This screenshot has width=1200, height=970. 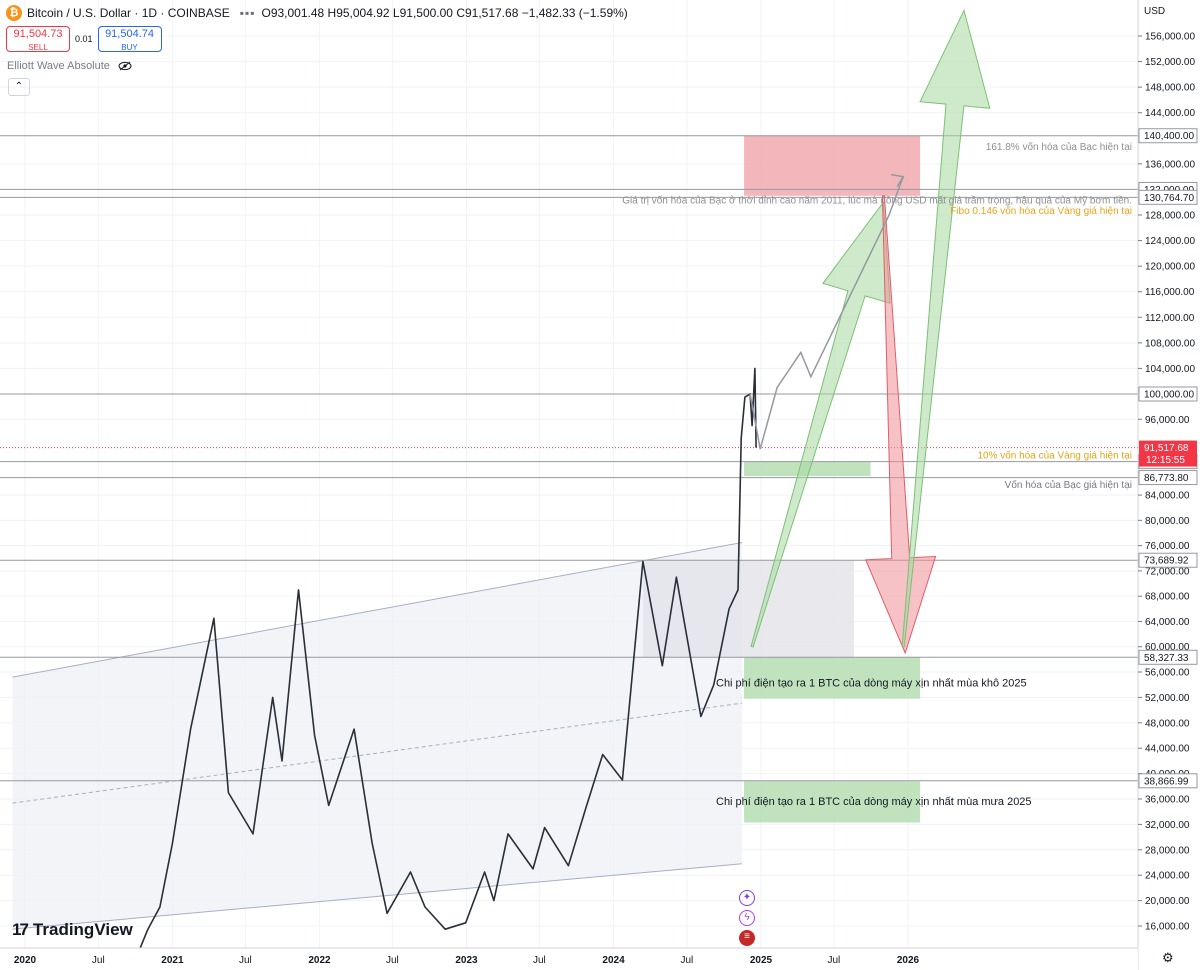 What do you see at coordinates (1170, 216) in the screenshot?
I see `price-tick-label: 128,000.00` at bounding box center [1170, 216].